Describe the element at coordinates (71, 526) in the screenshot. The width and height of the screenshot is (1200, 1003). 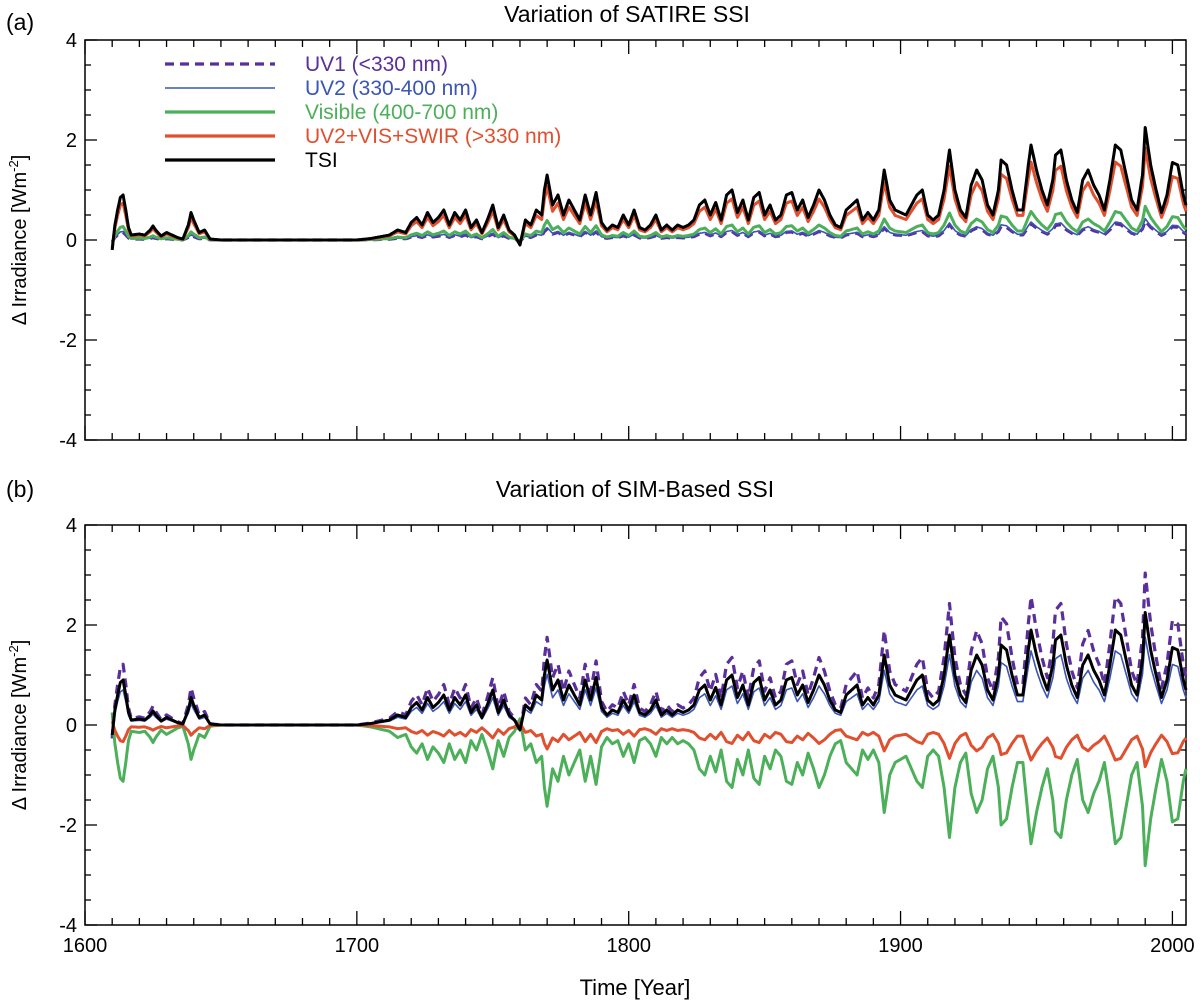
I see `panel-b-ytick-label: 4` at that location.